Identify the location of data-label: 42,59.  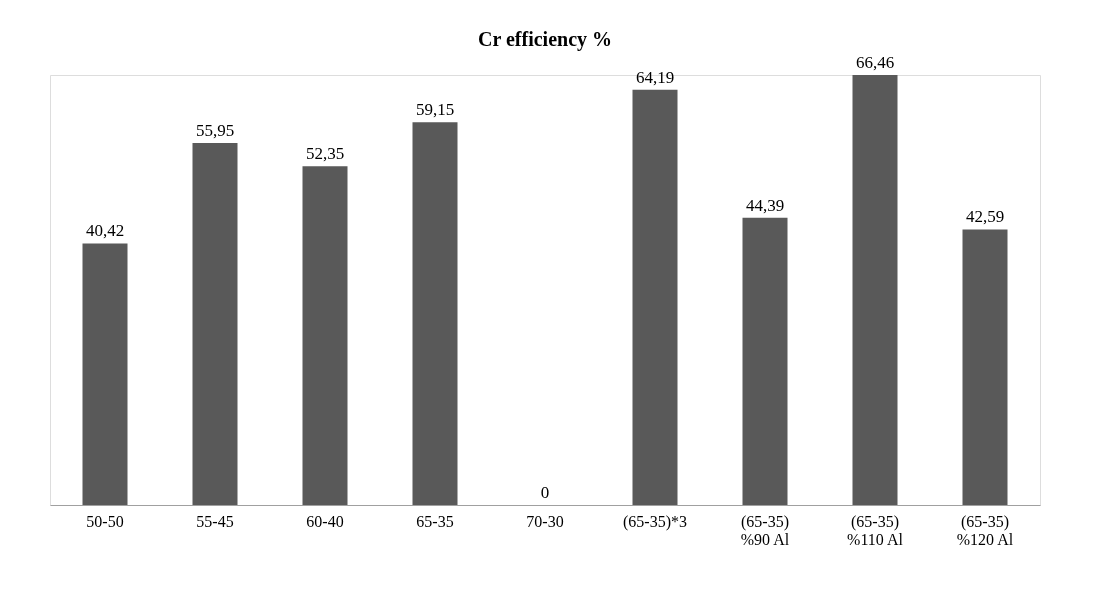
(985, 217).